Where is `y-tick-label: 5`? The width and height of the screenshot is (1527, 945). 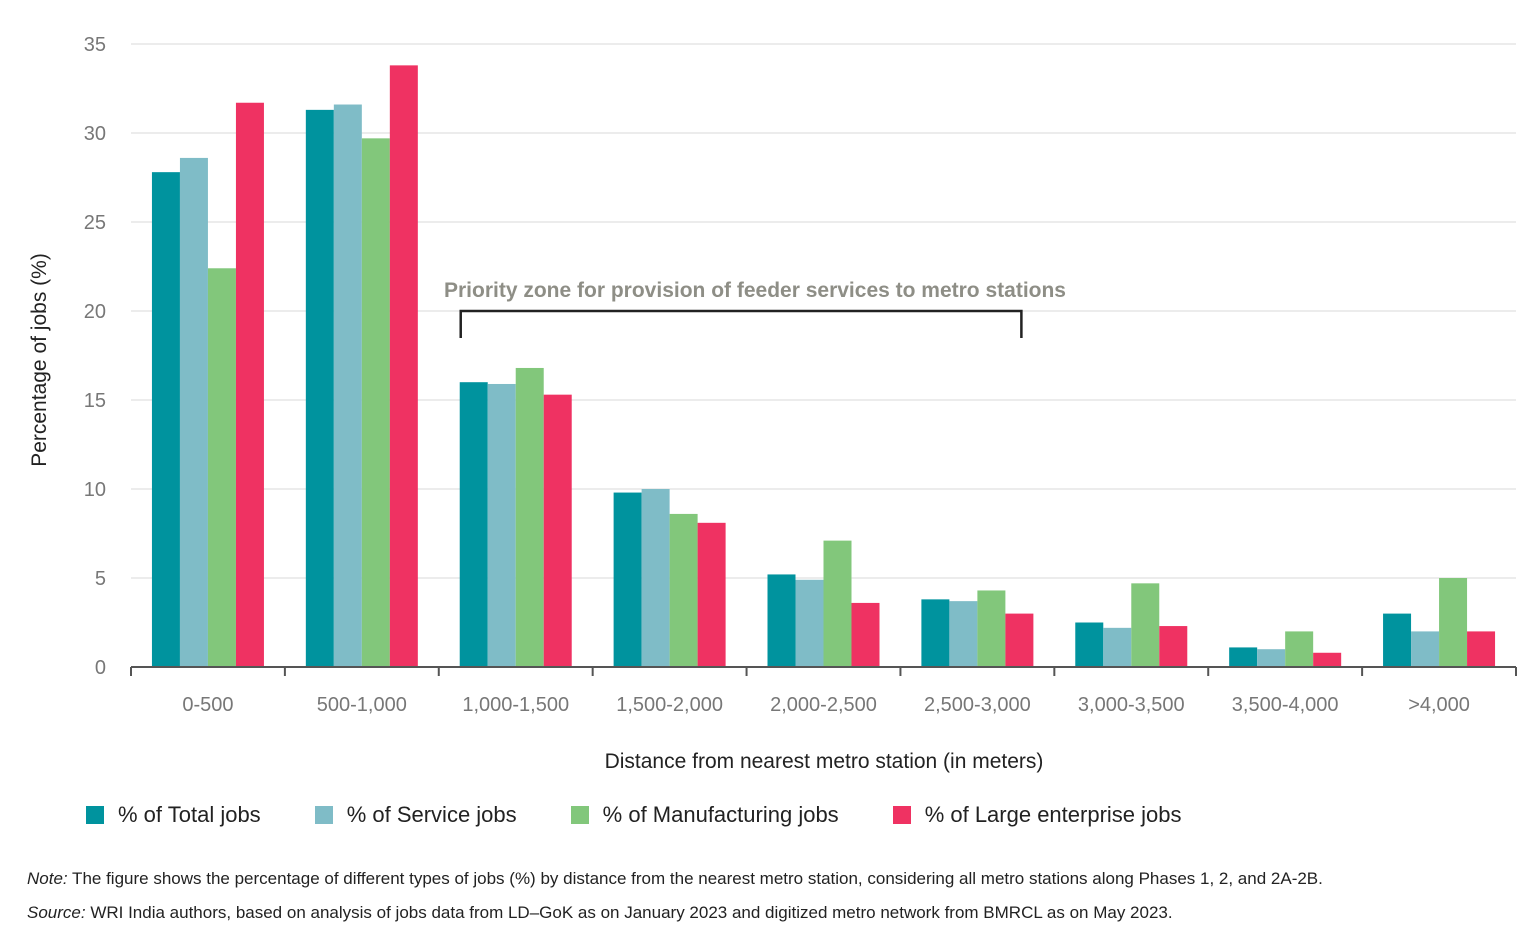 y-tick-label: 5 is located at coordinates (100, 579).